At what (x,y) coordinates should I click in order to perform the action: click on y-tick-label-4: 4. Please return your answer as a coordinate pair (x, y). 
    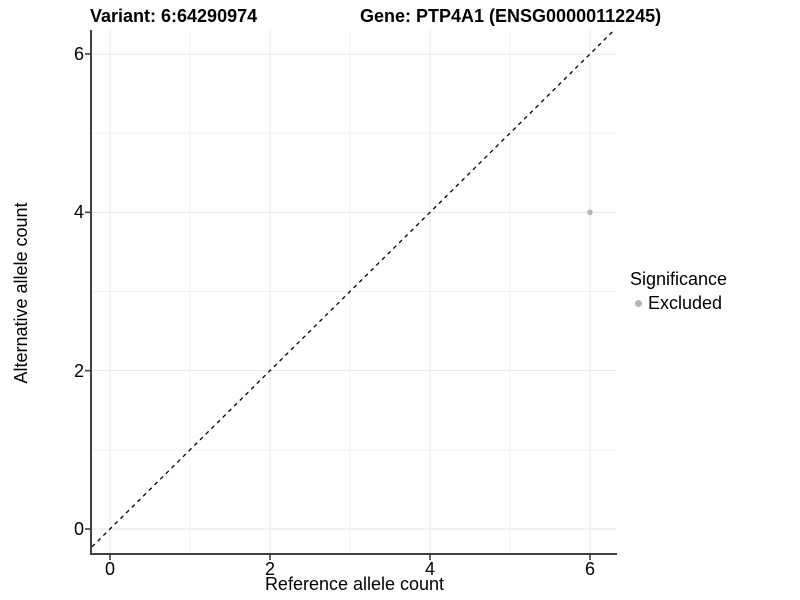
    Looking at the image, I should click on (78, 212).